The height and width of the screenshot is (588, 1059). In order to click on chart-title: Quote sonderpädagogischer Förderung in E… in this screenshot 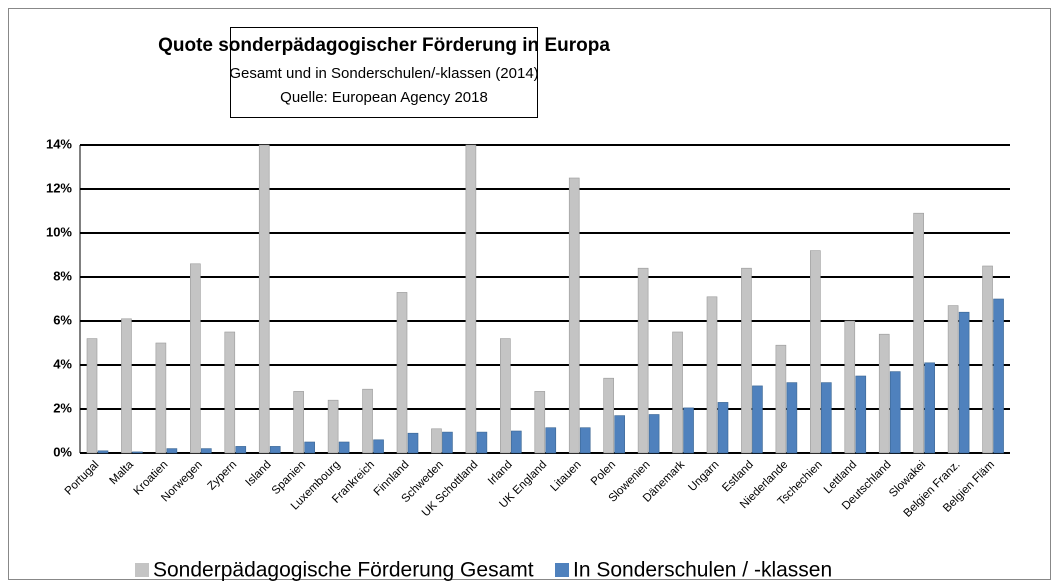, I will do `click(384, 45)`.